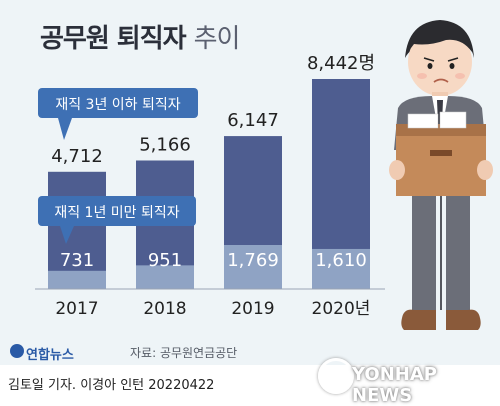  What do you see at coordinates (250, 385) in the screenshot?
I see `footer` at bounding box center [250, 385].